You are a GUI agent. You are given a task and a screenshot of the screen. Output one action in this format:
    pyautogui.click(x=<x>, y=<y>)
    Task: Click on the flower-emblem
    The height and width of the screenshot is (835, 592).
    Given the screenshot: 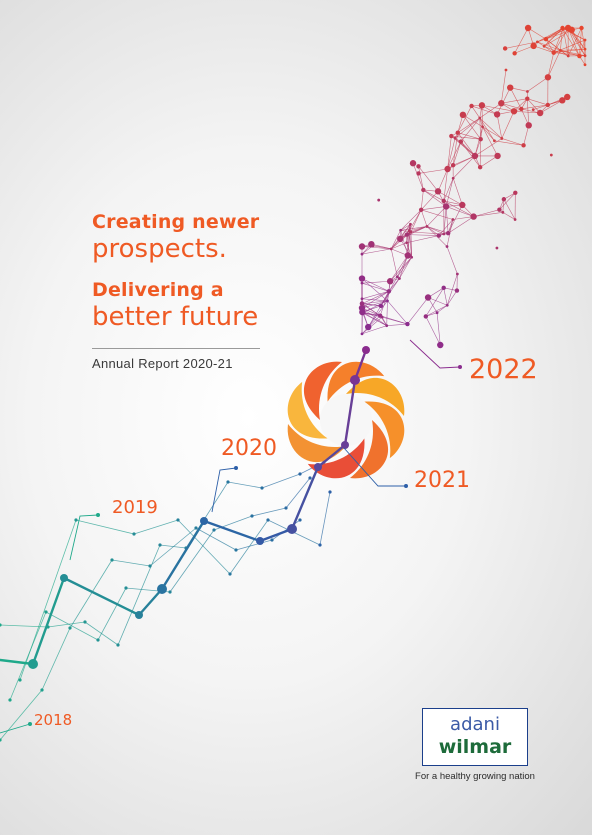 What is the action you would take?
    pyautogui.click(x=346, y=420)
    